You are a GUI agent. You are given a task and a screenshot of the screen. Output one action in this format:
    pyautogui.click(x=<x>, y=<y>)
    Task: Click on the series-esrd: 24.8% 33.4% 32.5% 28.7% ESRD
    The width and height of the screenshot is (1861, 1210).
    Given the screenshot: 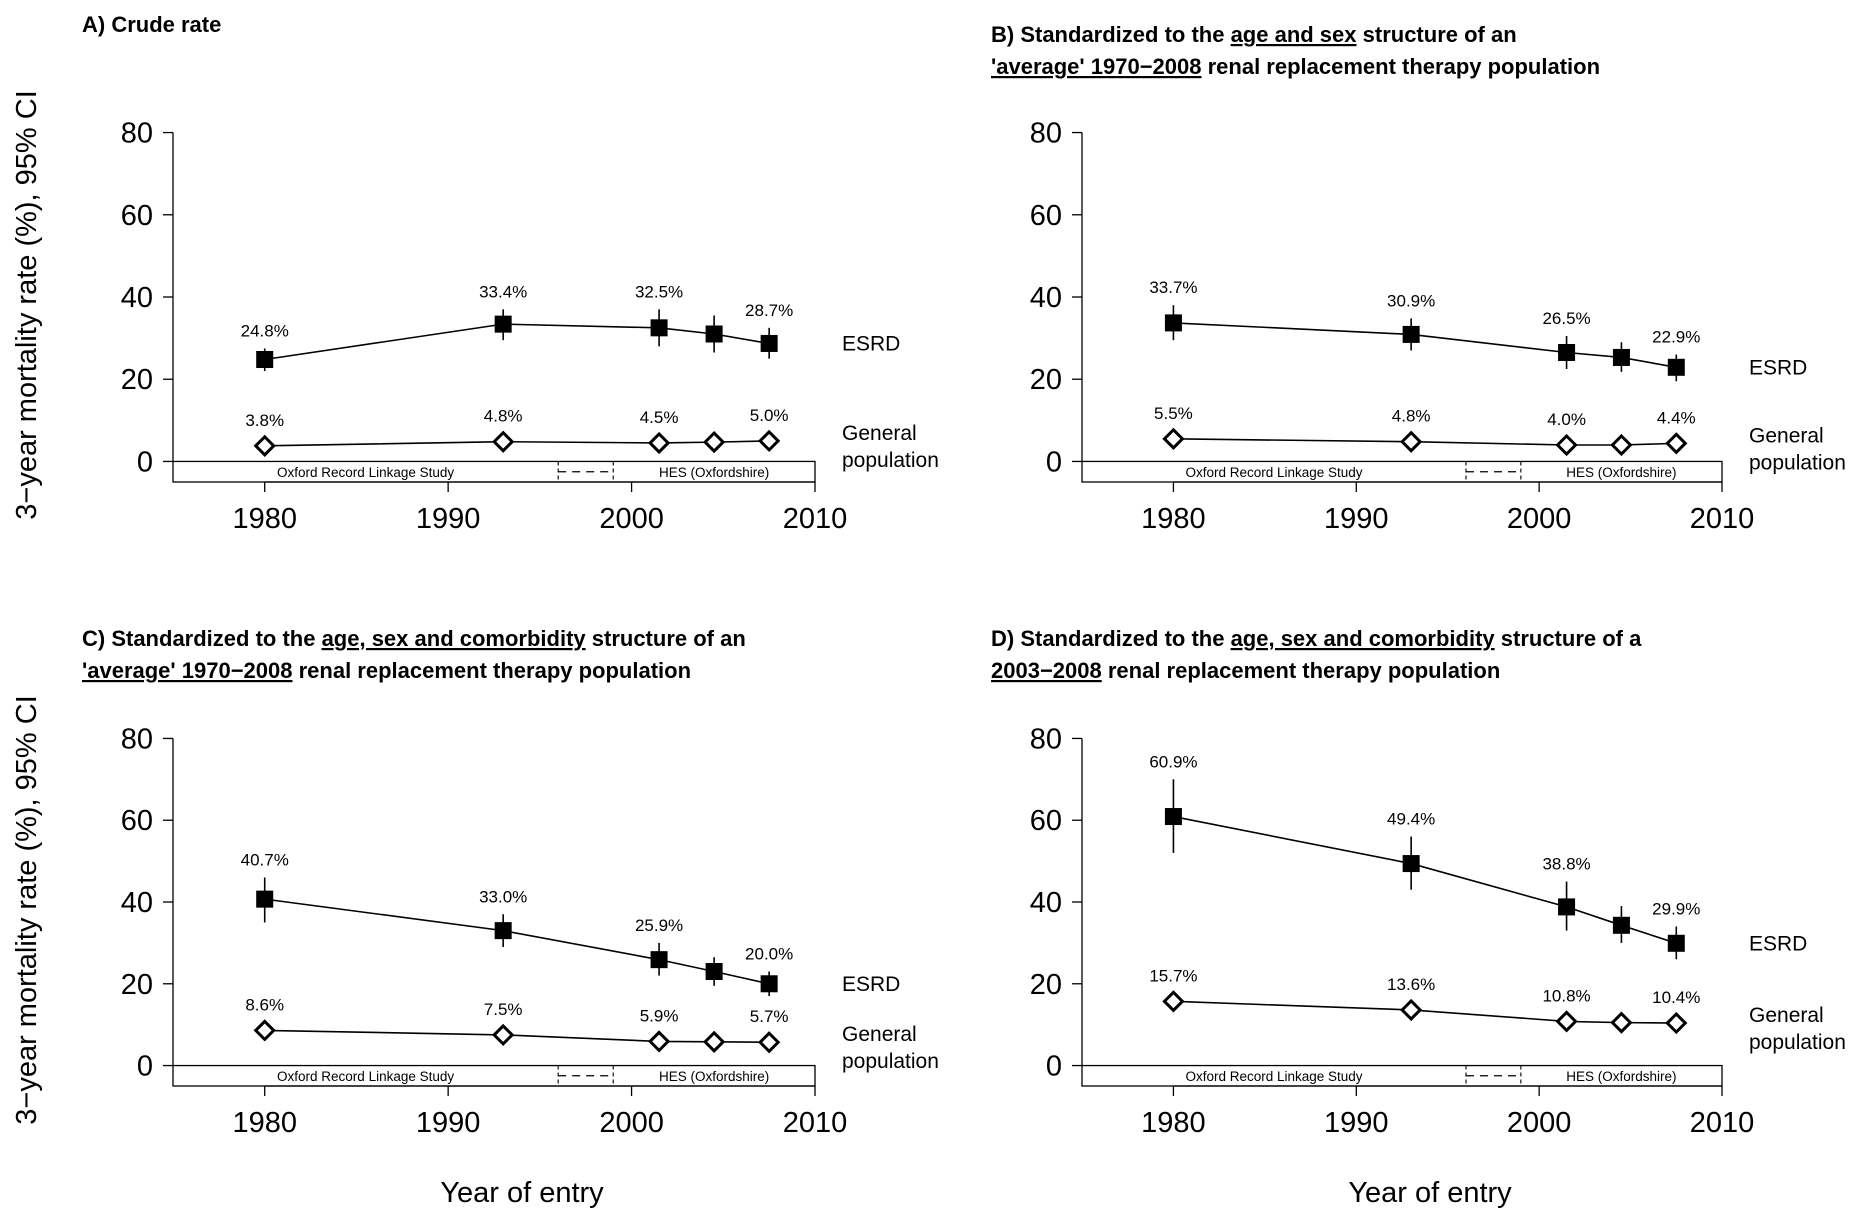 What is the action you would take?
    pyautogui.click(x=570, y=326)
    